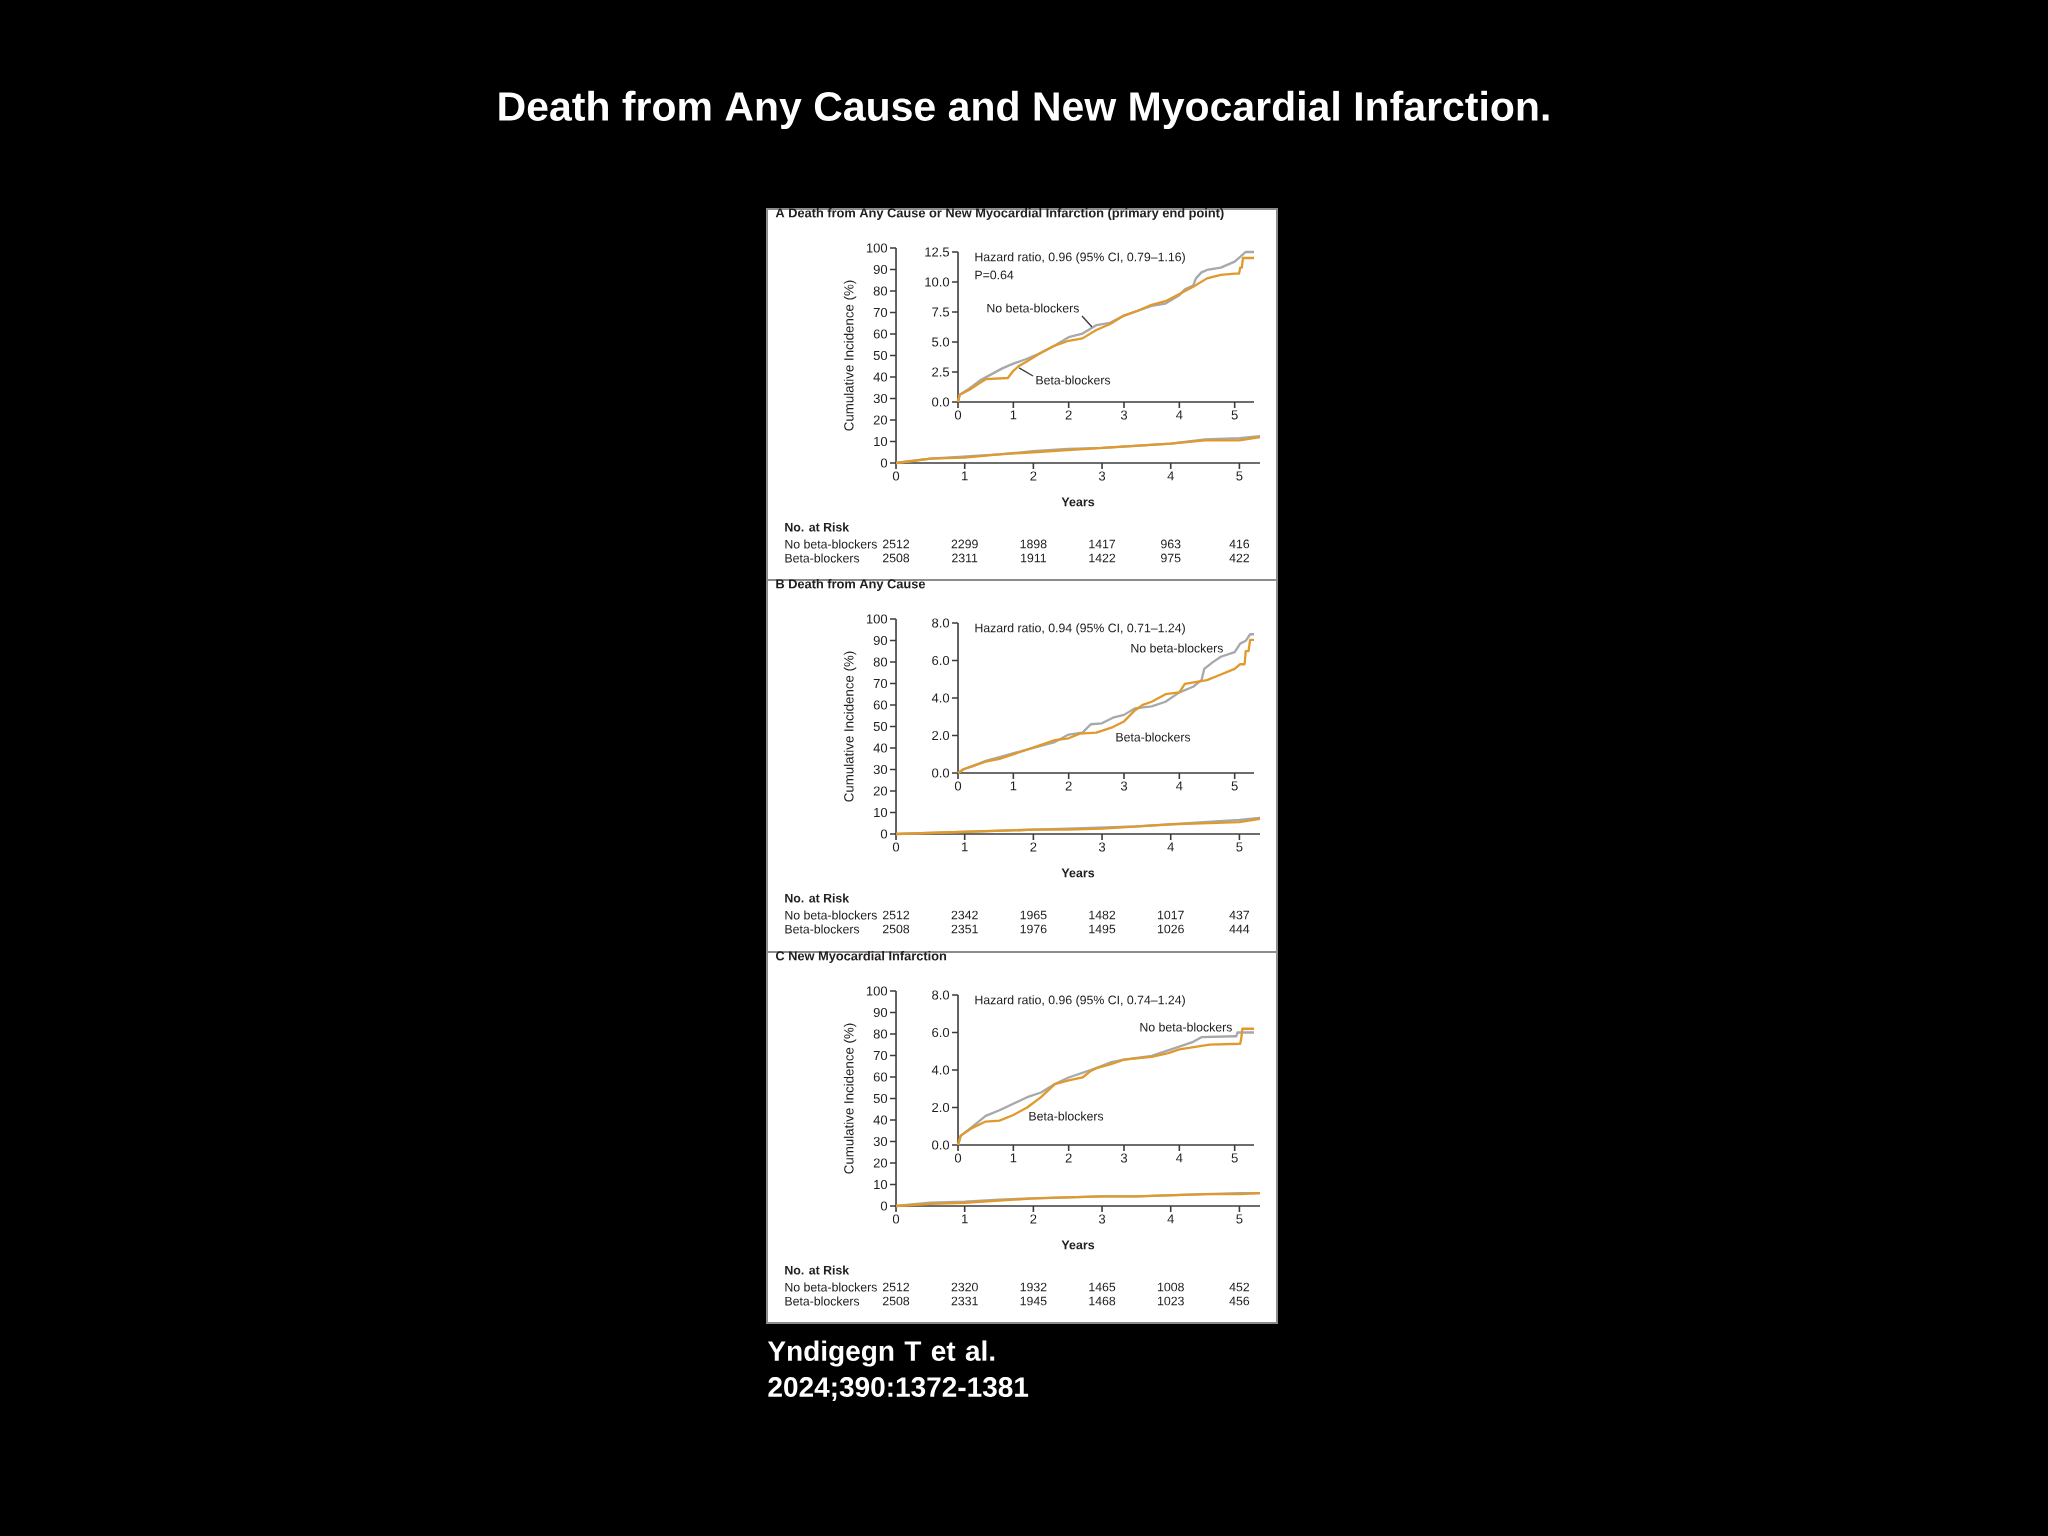  What do you see at coordinates (1033, 1287) in the screenshot?
I see `text: 1932` at bounding box center [1033, 1287].